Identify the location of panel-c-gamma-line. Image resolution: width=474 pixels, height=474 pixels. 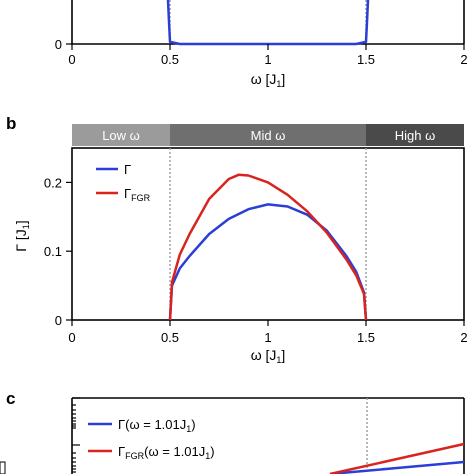
(397, 467).